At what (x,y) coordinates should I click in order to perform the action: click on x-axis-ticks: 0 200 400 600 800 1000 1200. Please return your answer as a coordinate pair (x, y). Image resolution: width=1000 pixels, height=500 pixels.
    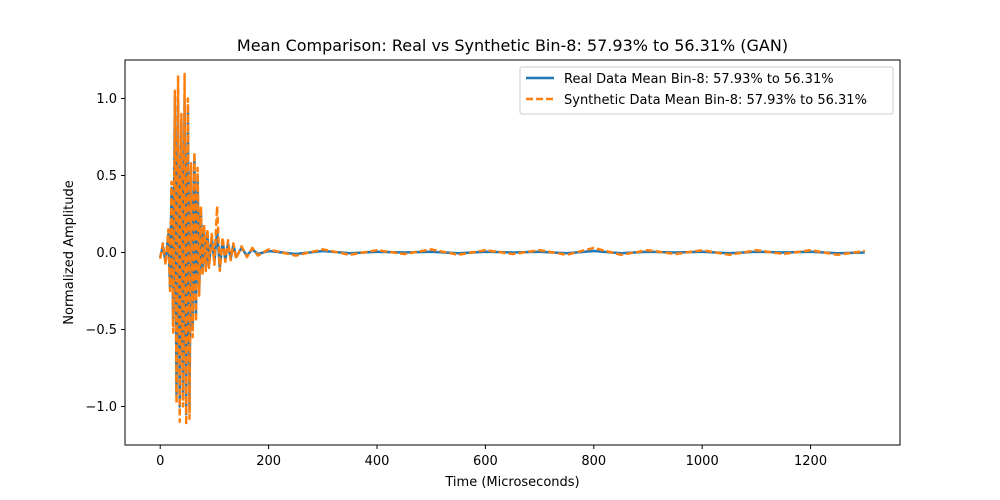
    Looking at the image, I should click on (491, 457).